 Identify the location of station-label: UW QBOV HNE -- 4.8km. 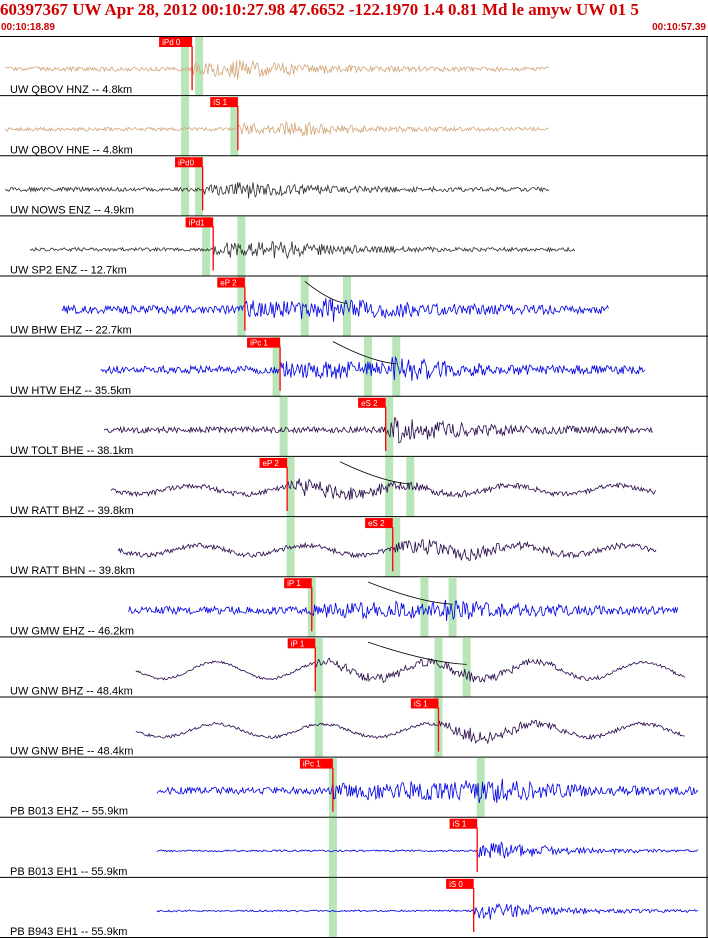
(71, 150).